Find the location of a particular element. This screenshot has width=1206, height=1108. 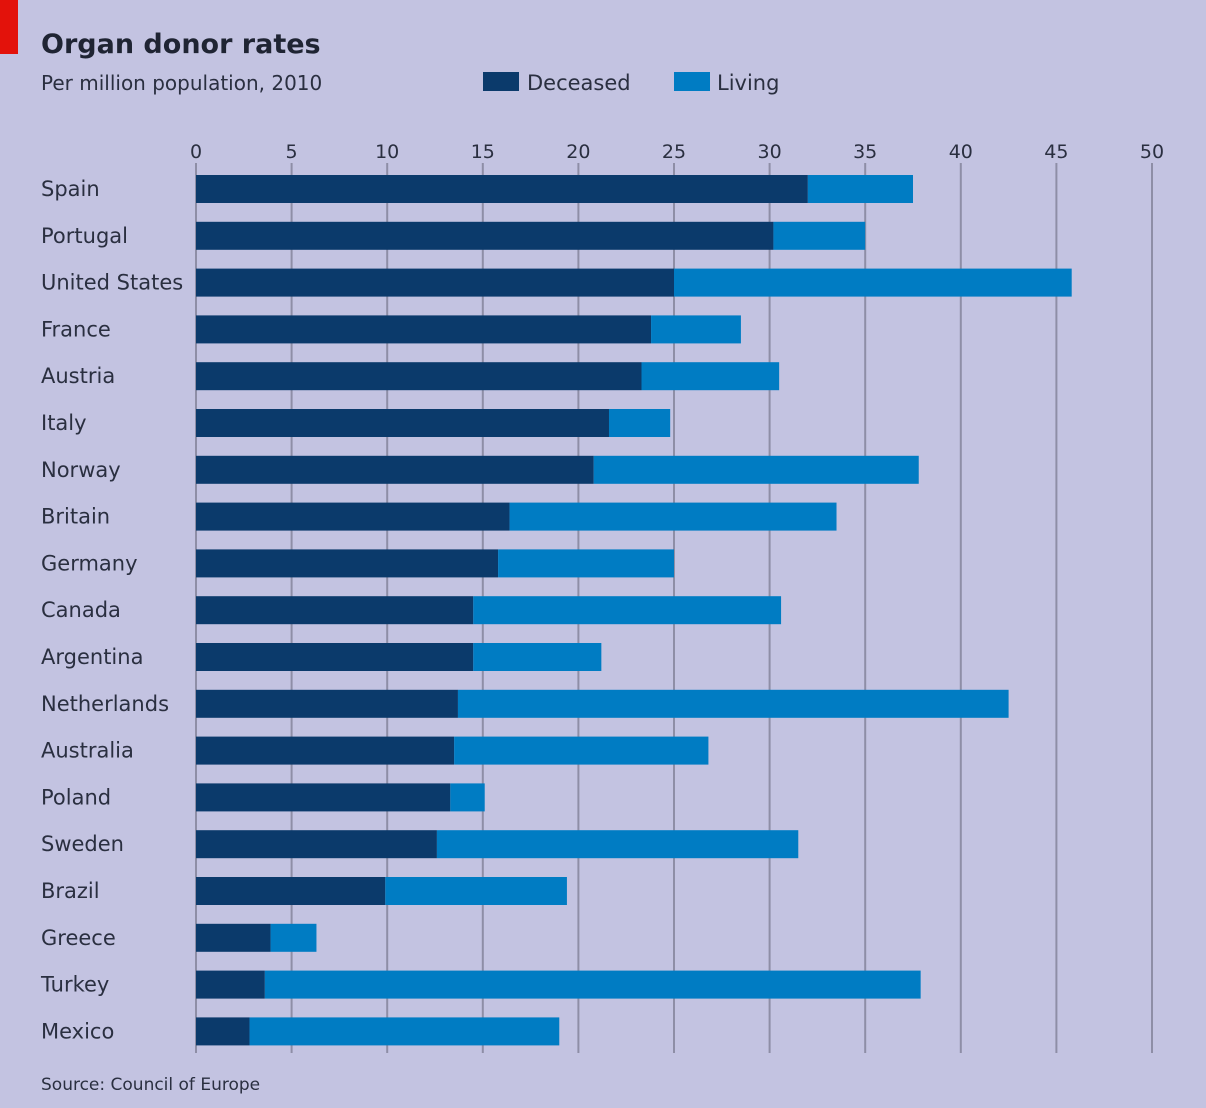

category-label: Mexico is located at coordinates (77, 1031).